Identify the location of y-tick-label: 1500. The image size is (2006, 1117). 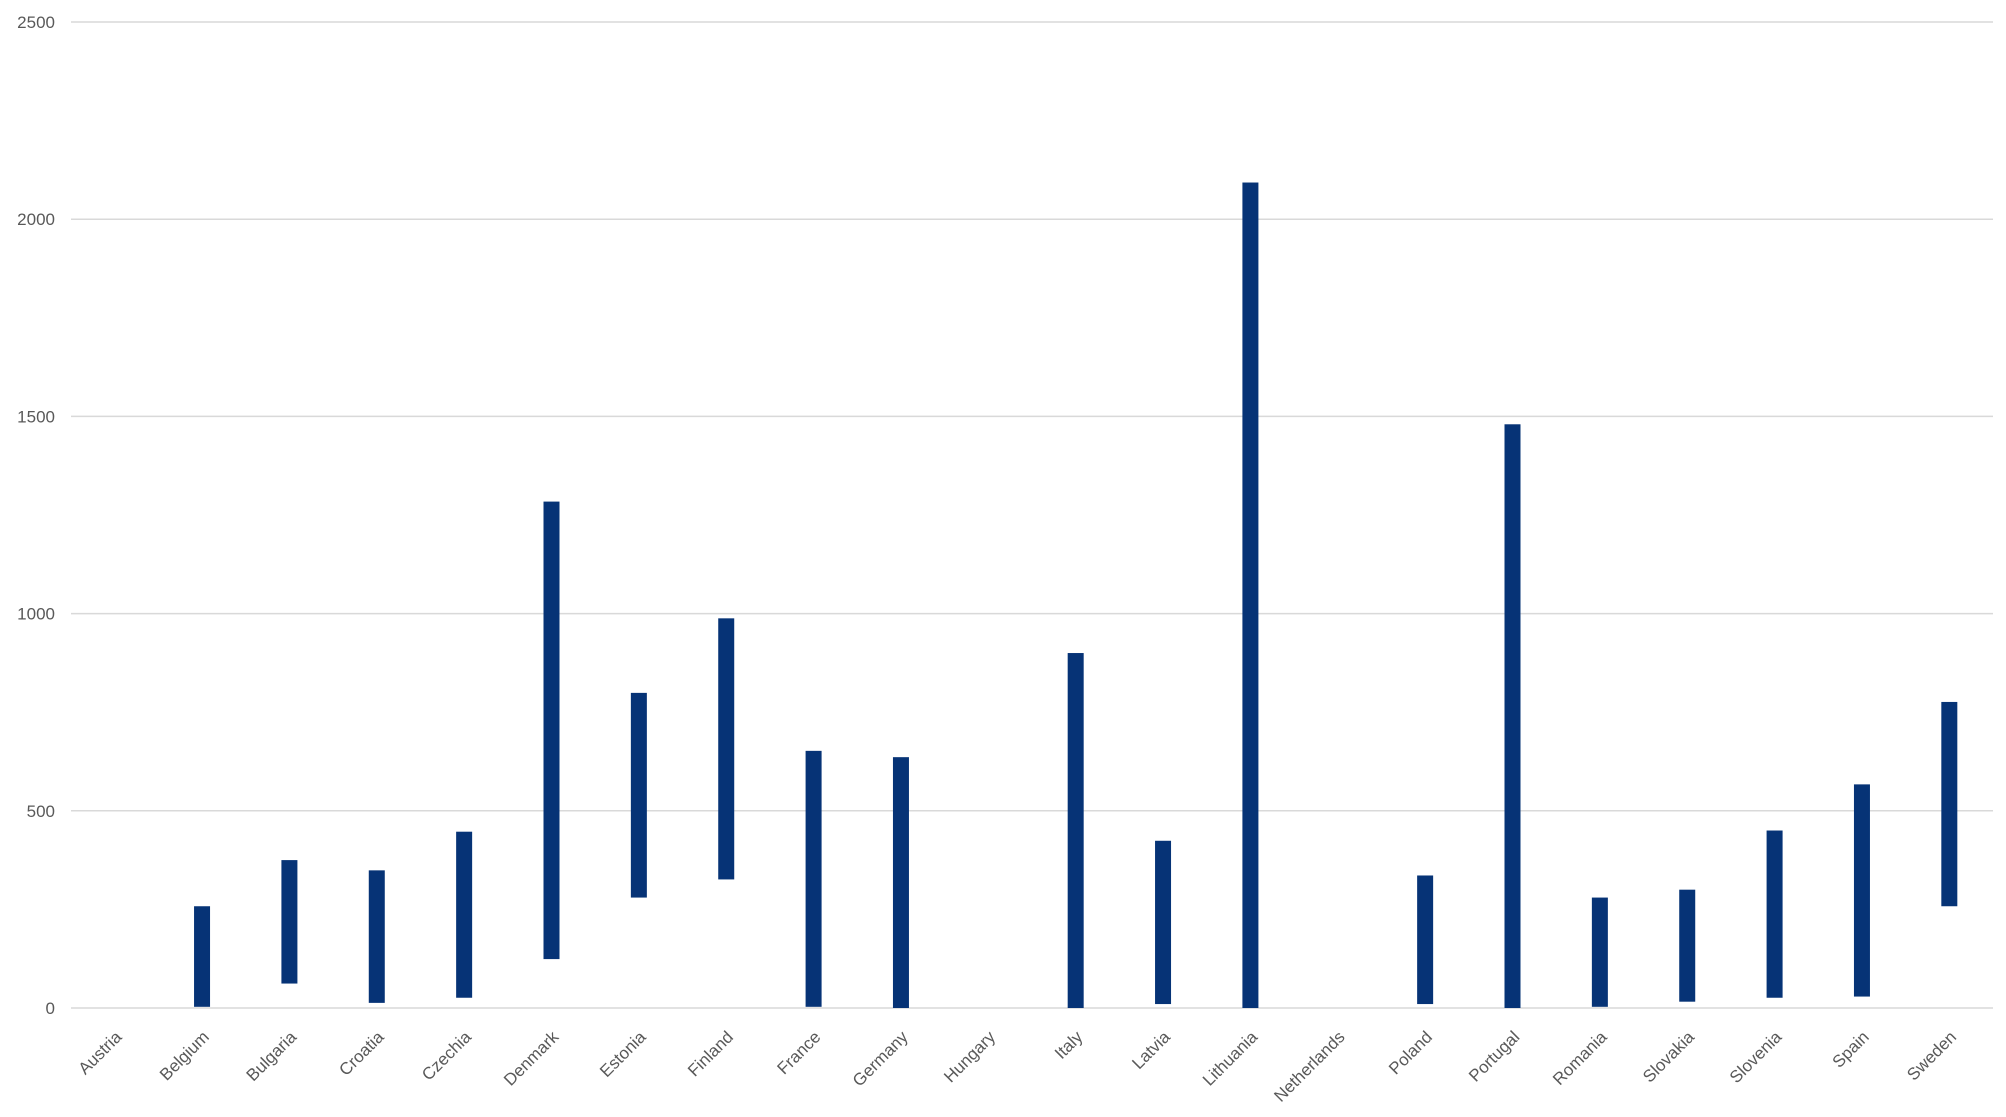
(36, 416).